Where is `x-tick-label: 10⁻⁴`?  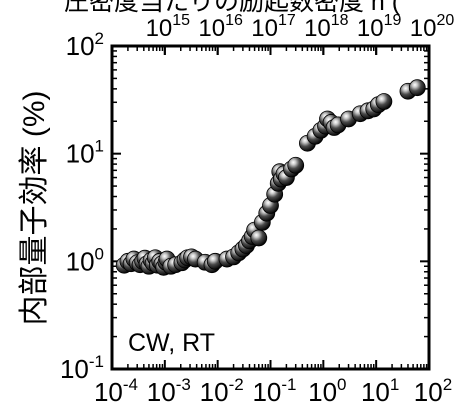 x-tick-label: 10⁻⁴ is located at coordinates (116, 391).